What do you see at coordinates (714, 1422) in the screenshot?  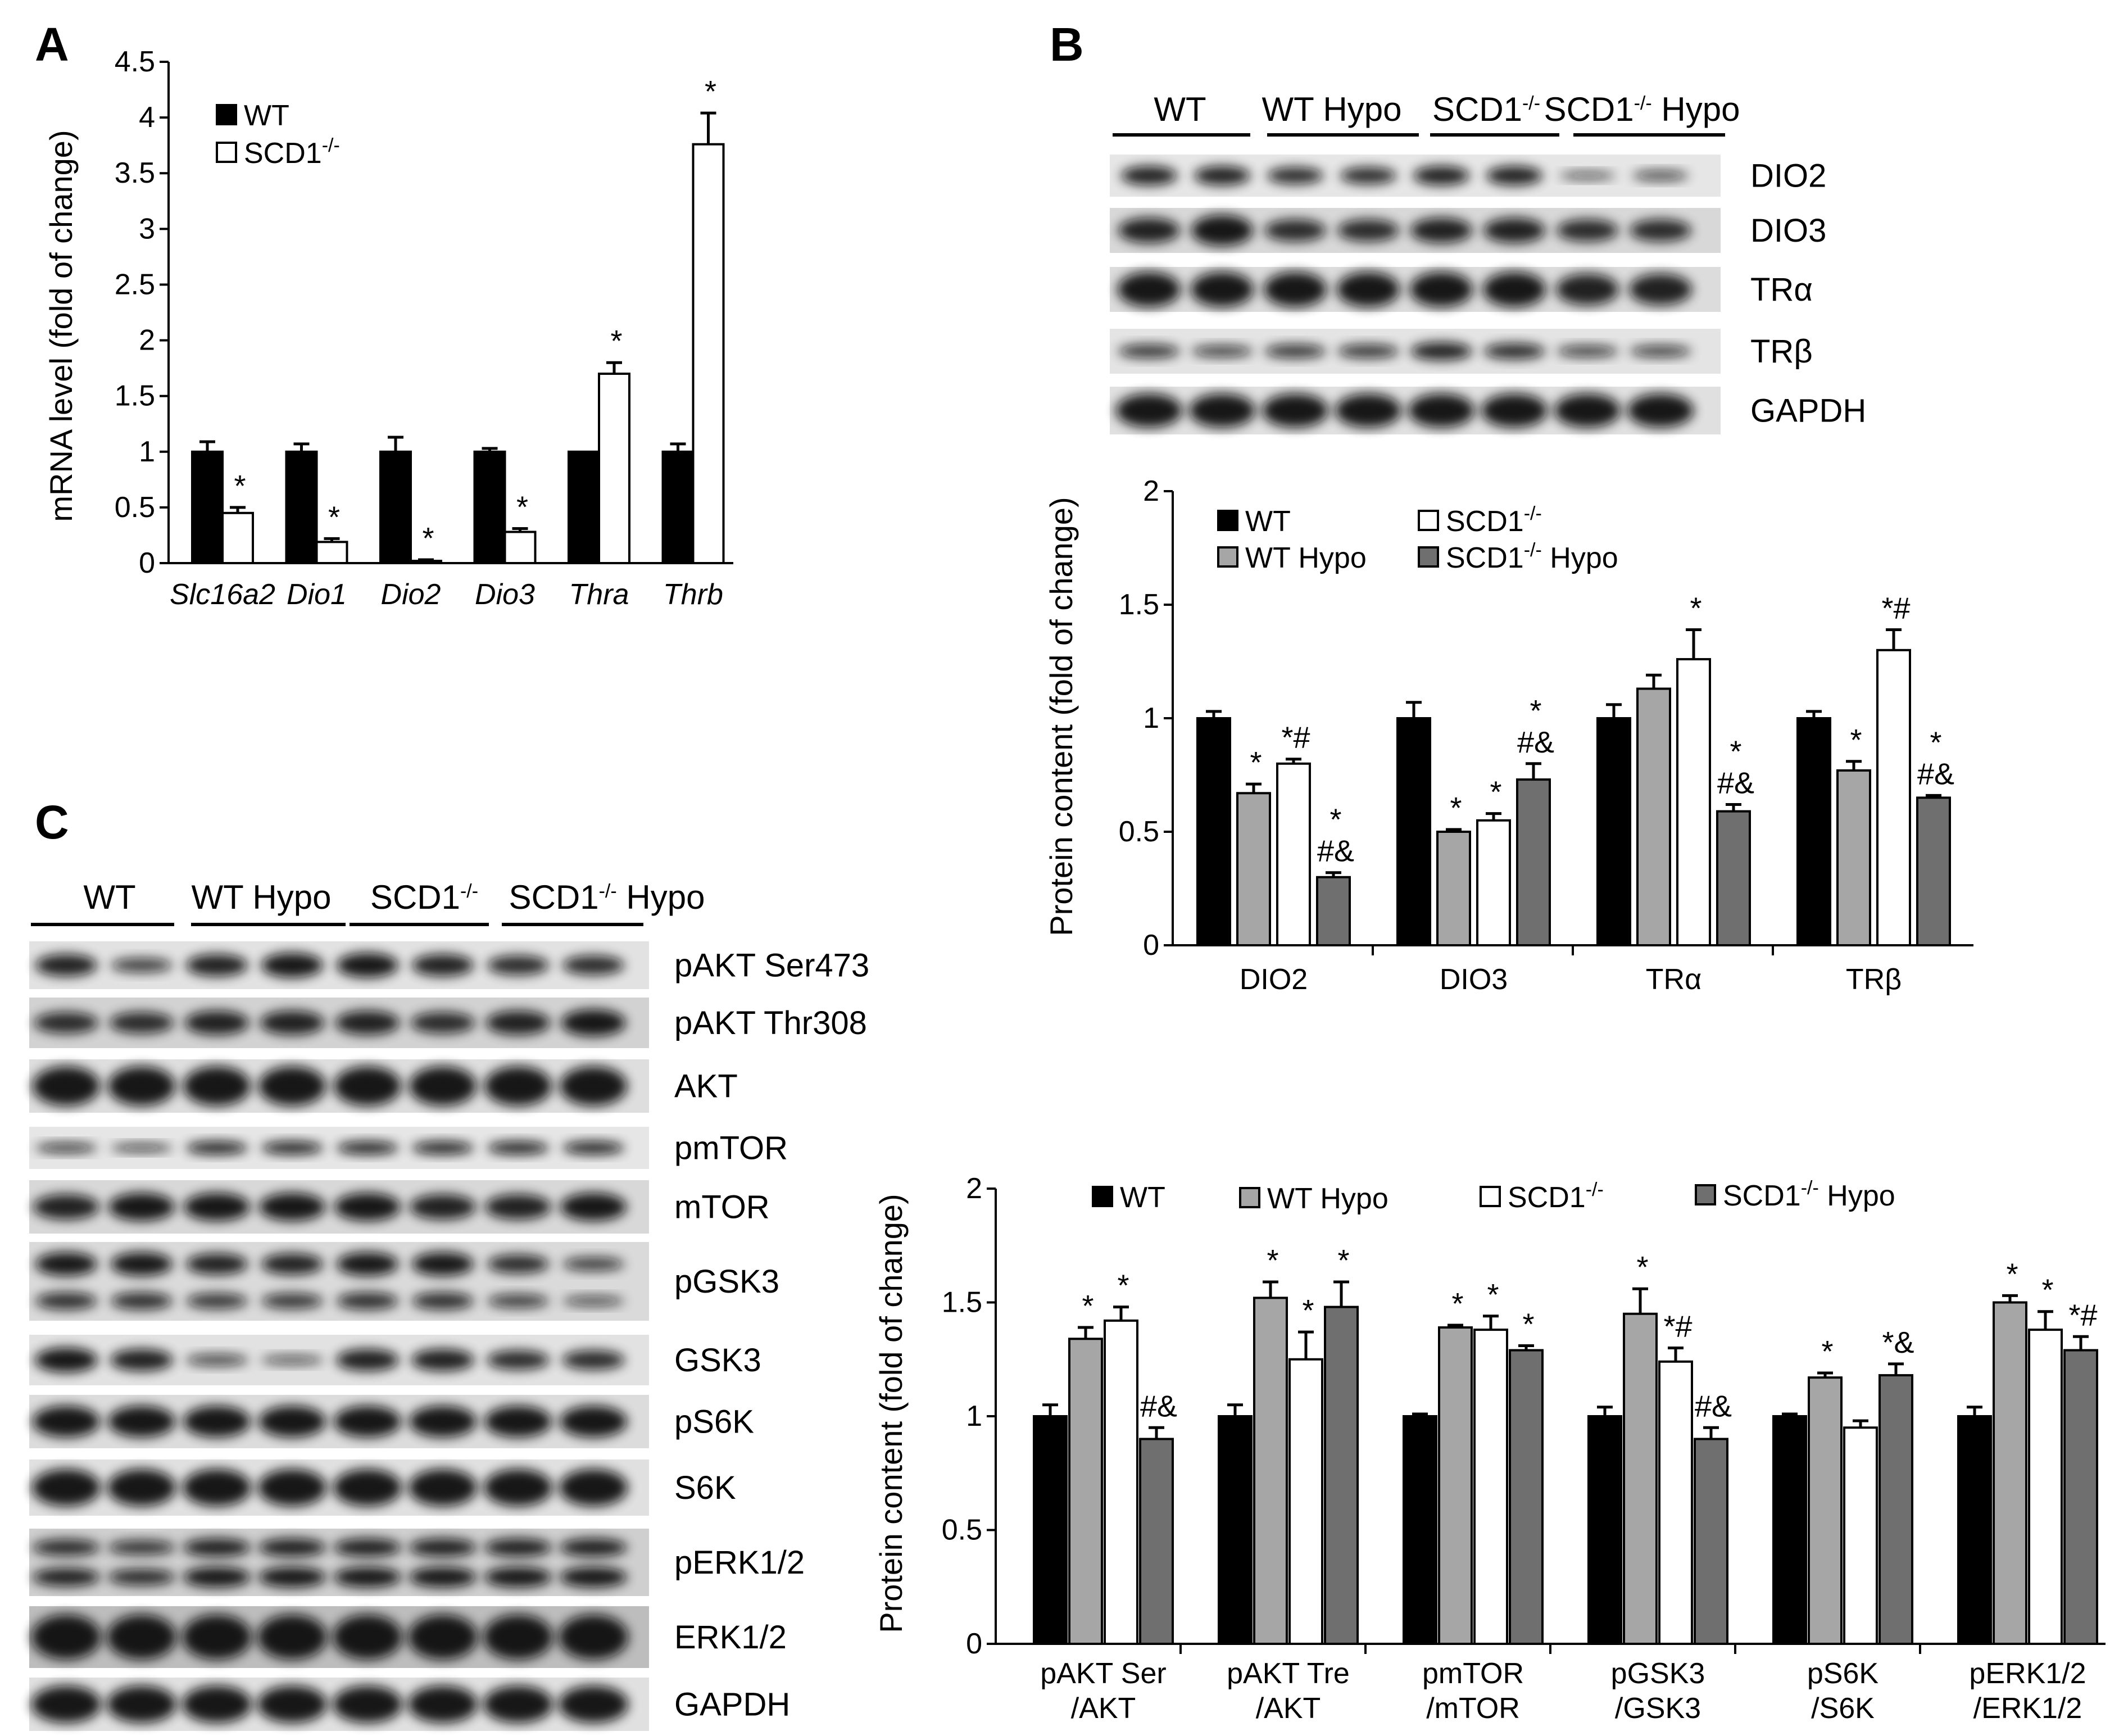 I see `blot-row-label: pS6K` at bounding box center [714, 1422].